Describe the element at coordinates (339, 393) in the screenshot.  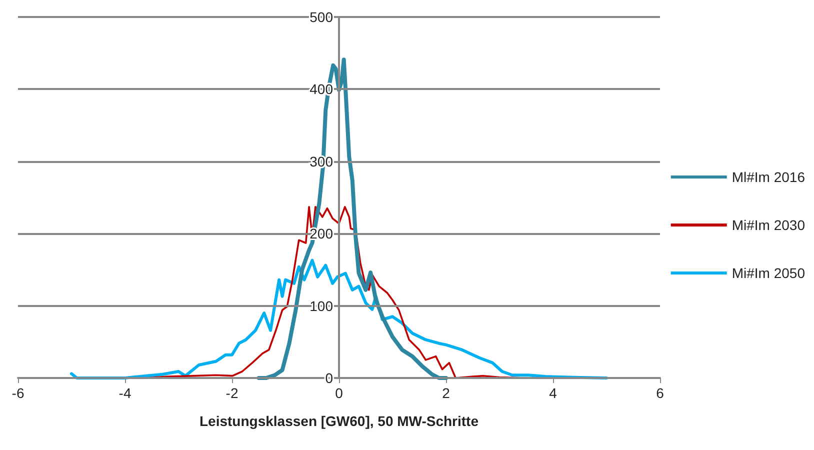
I see `x-tick-label: 0` at that location.